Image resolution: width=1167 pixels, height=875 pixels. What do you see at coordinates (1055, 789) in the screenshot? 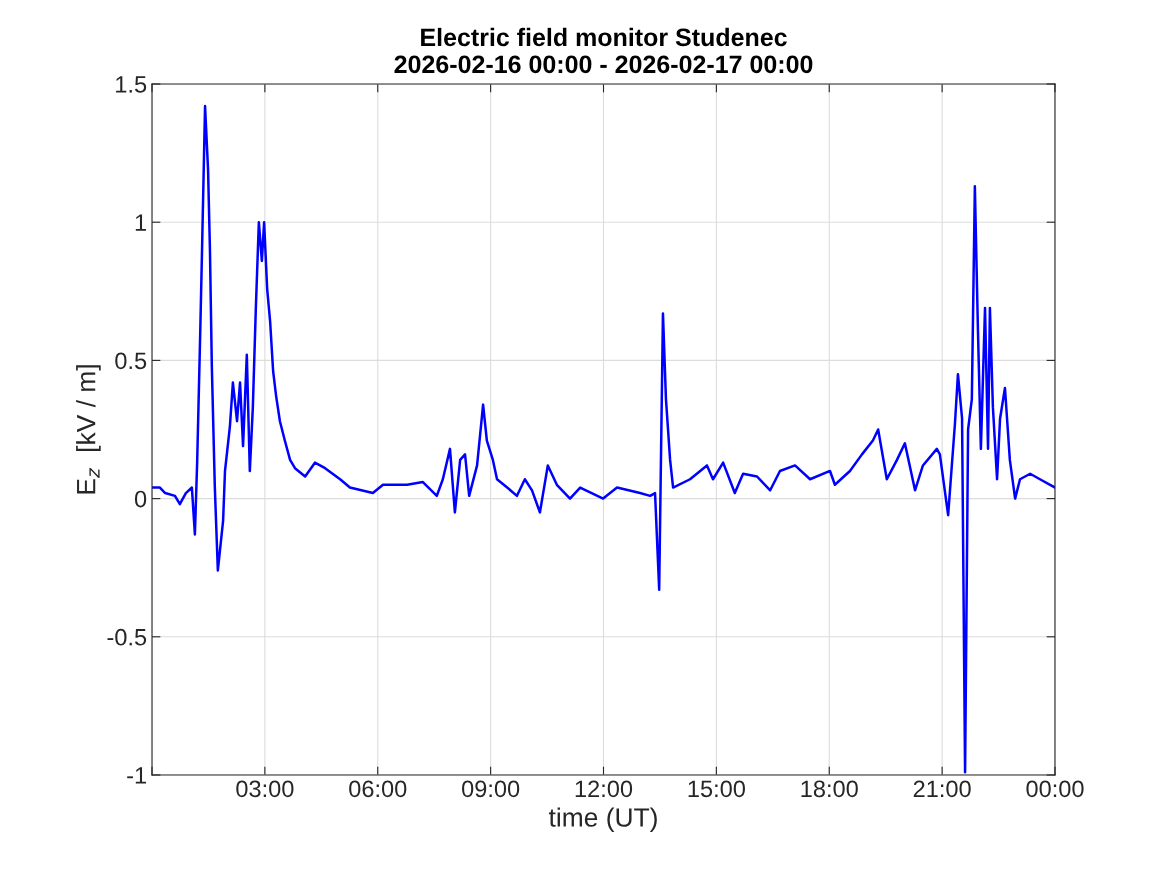
I see `x-tick-label: 00:00` at bounding box center [1055, 789].